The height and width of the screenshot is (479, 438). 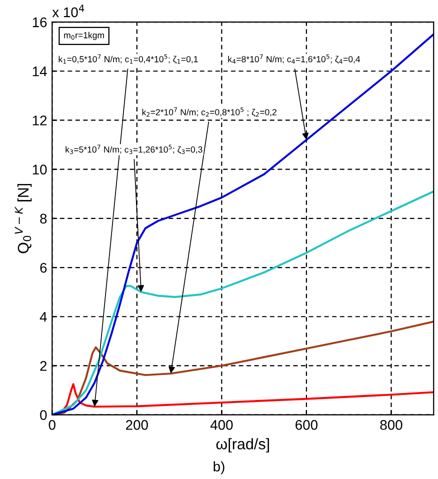 I want to click on y-tick-label: 6, so click(x=43, y=267).